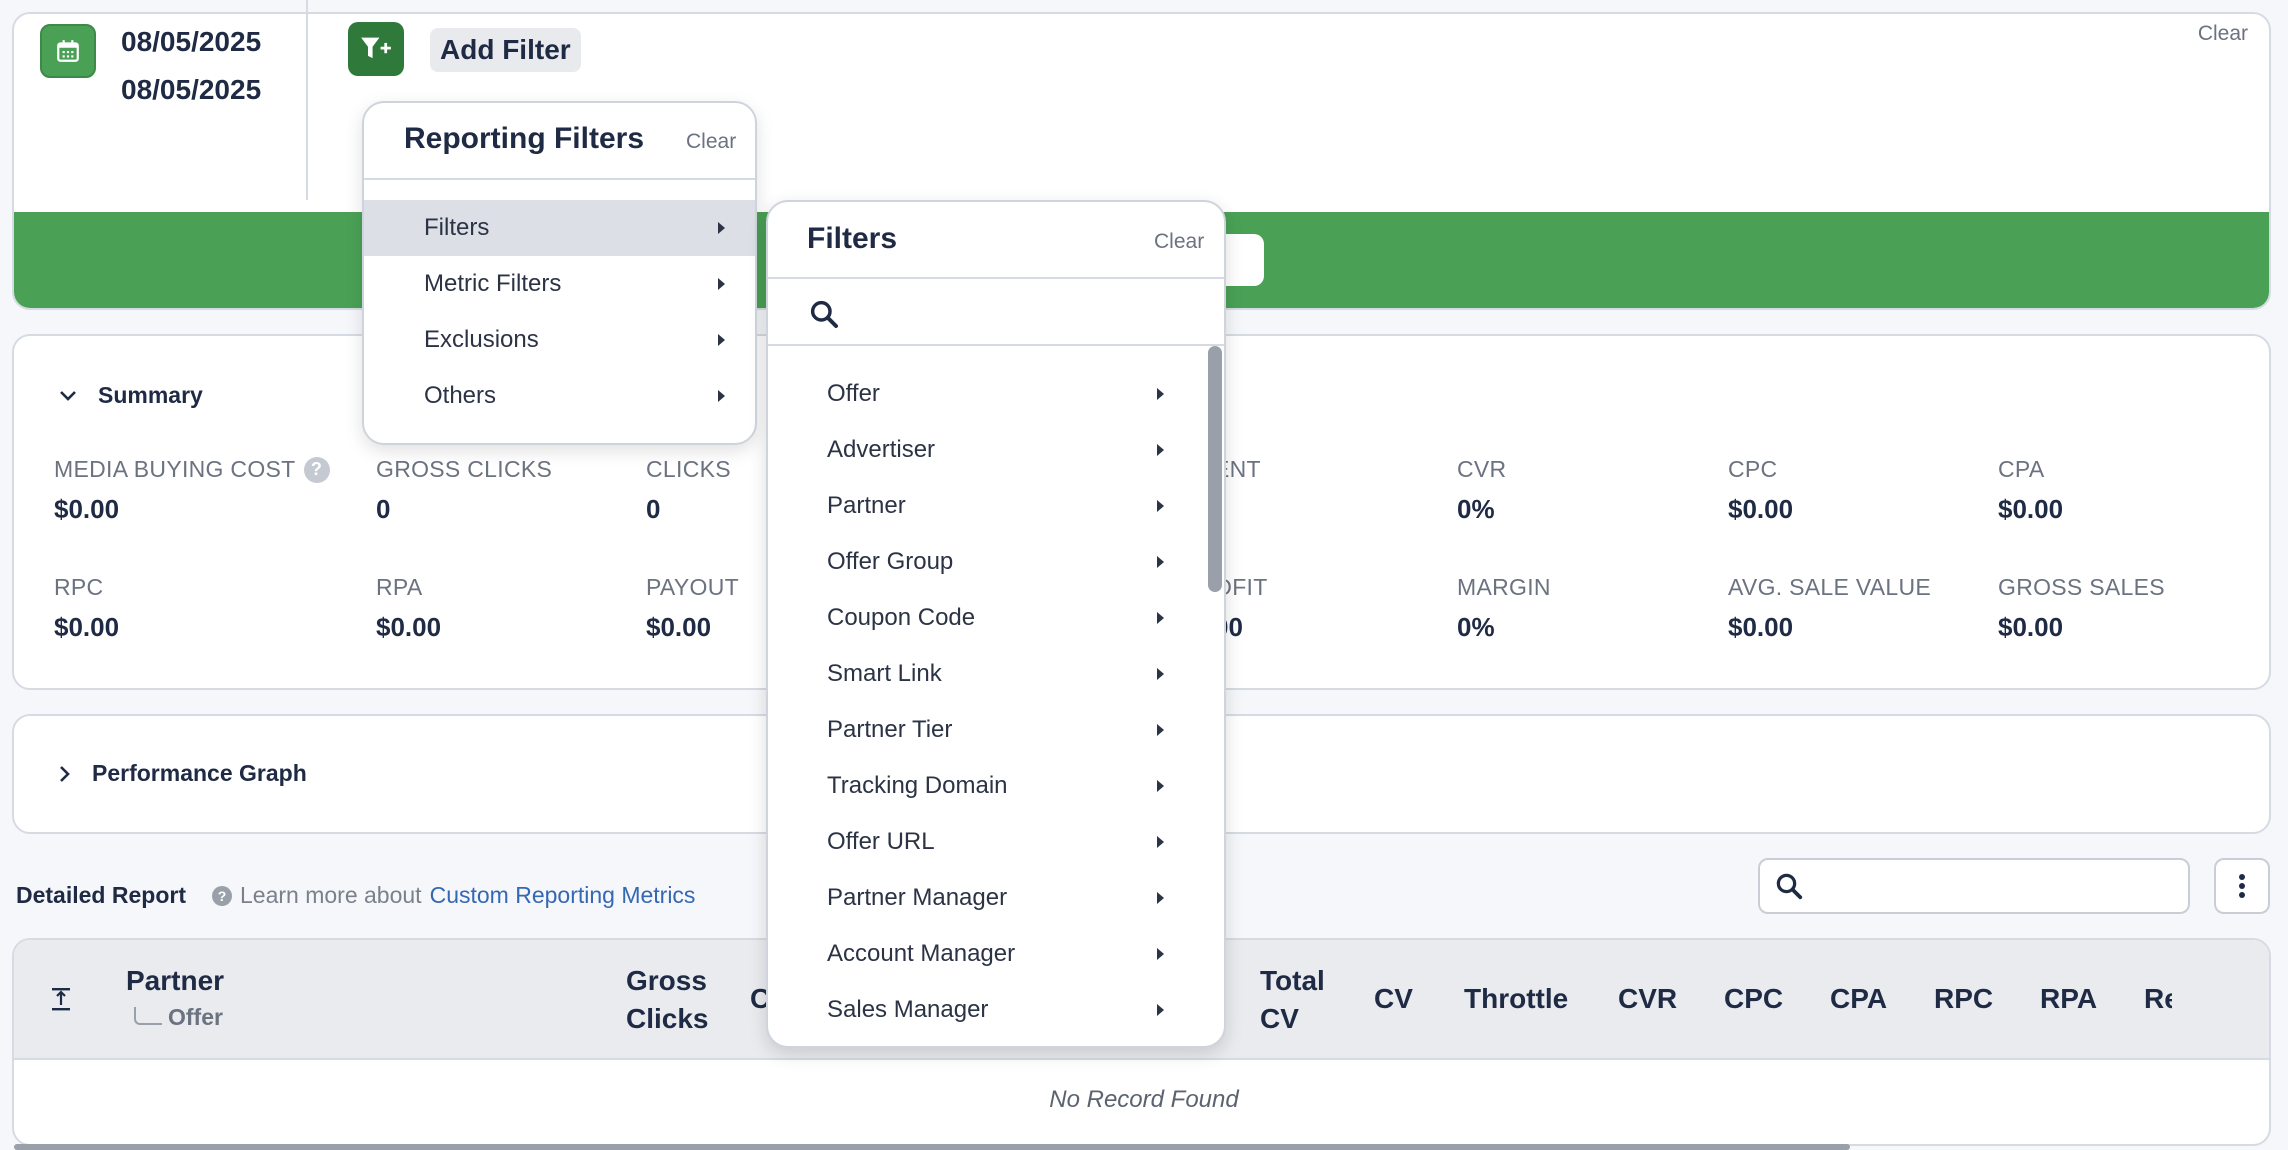  Describe the element at coordinates (711, 141) in the screenshot. I see `reporting-filters-clear: Clear` at that location.